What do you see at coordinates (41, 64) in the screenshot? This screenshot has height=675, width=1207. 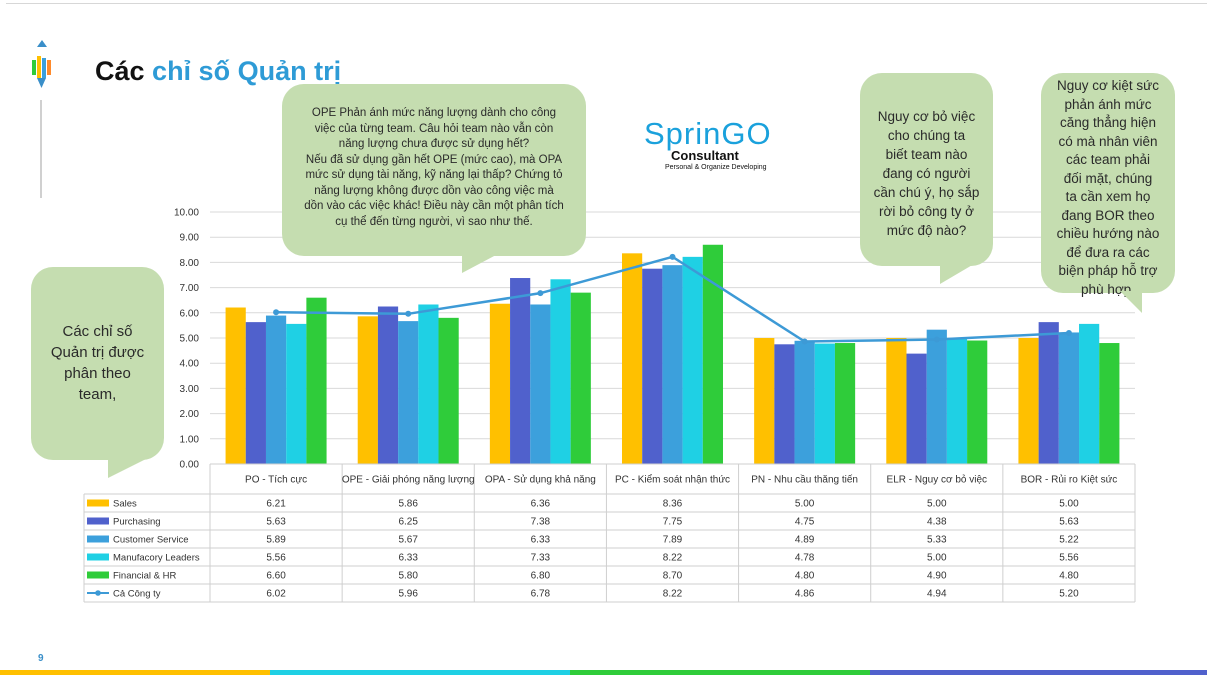 I see `pencil-logo-icon` at bounding box center [41, 64].